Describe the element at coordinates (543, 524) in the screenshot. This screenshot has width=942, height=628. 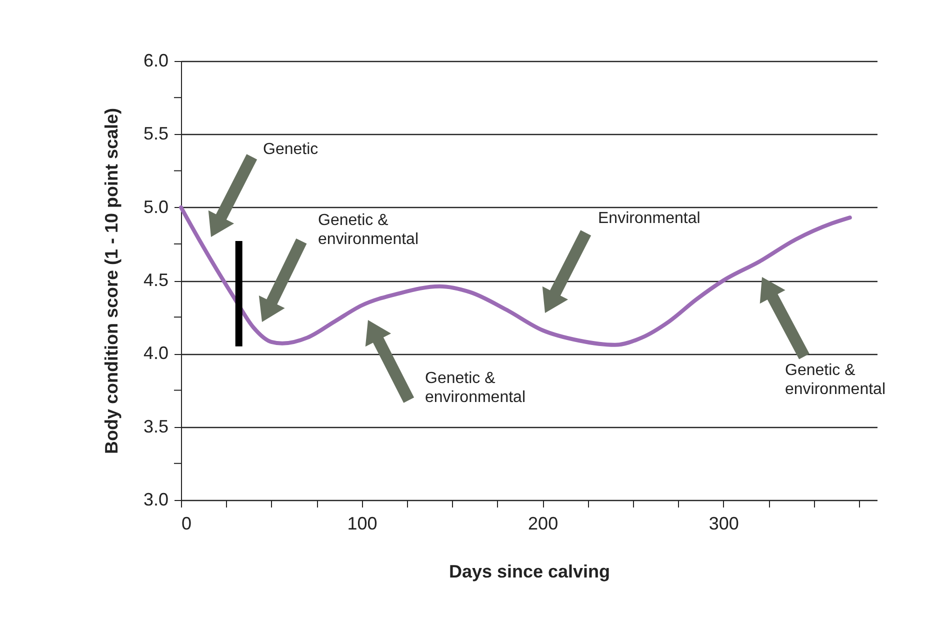
I see `x-tick-label: 200` at that location.